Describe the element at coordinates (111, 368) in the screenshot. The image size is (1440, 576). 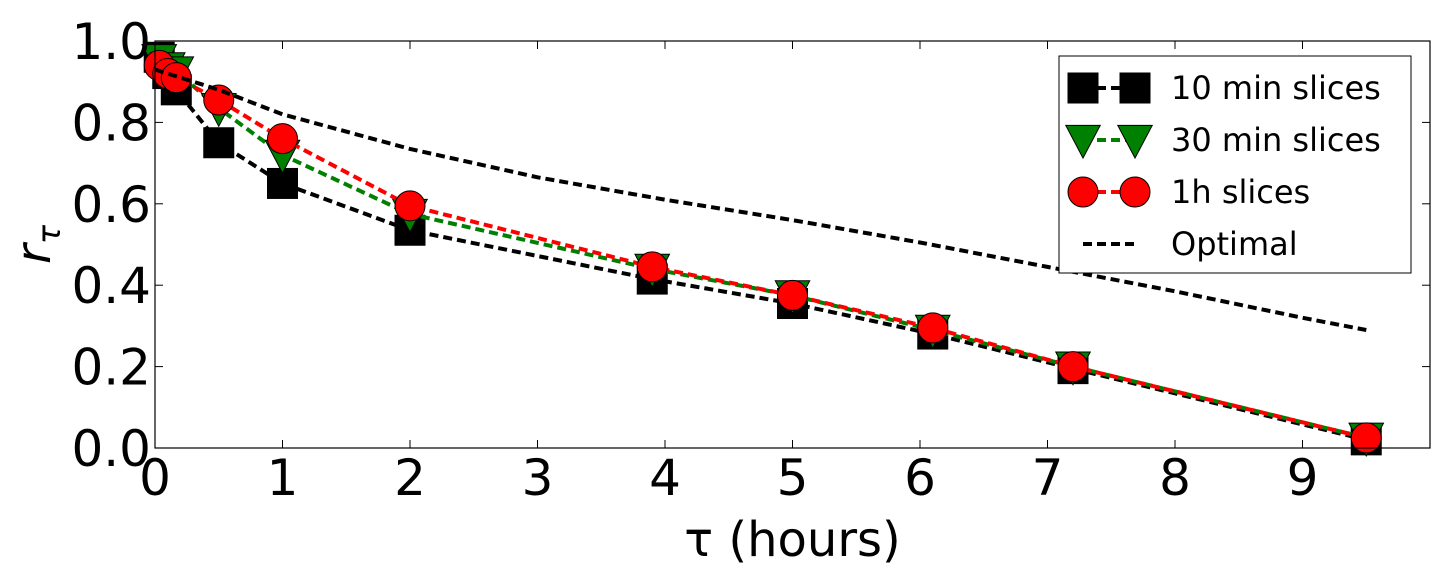
I see `y-tick-label: 0.2` at that location.